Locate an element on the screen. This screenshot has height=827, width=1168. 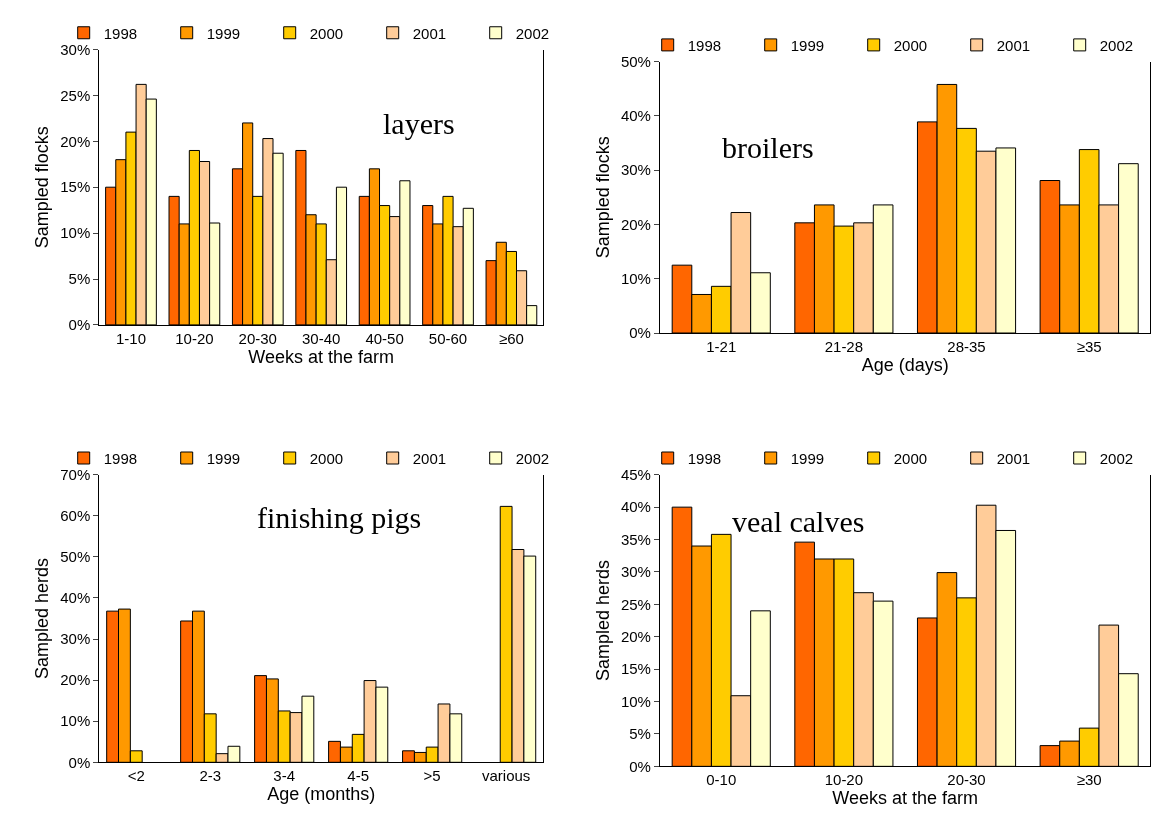
y-tick-label: 35% is located at coordinates (635, 539).